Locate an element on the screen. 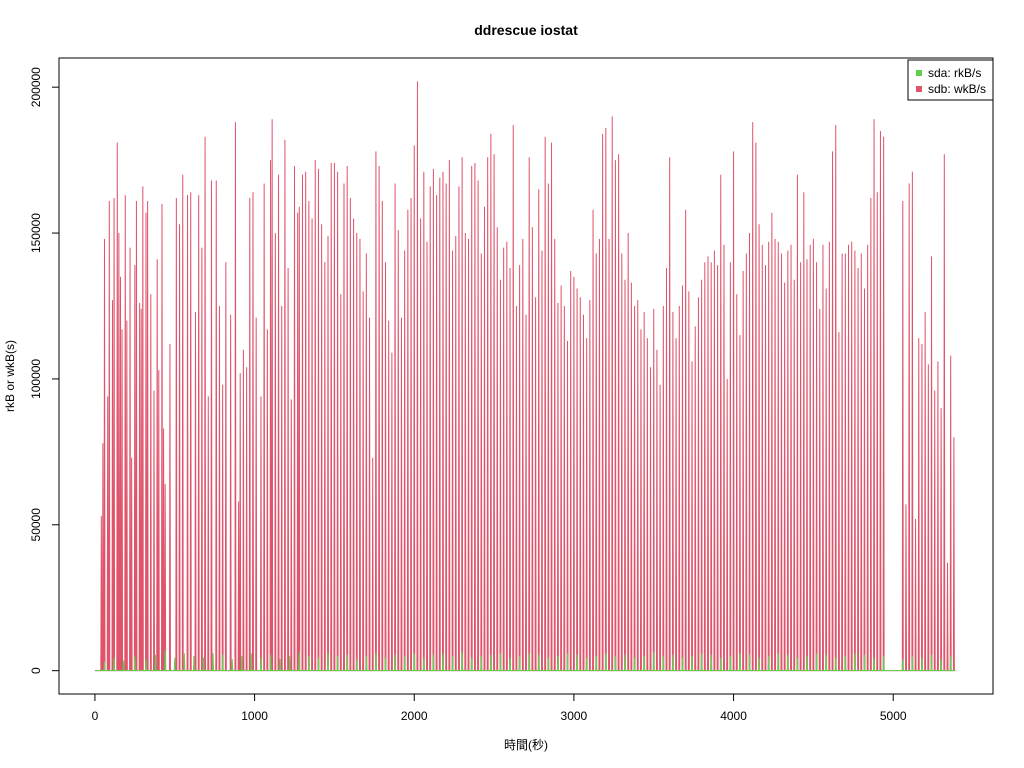  x-tick-label: 2000 is located at coordinates (414, 716).